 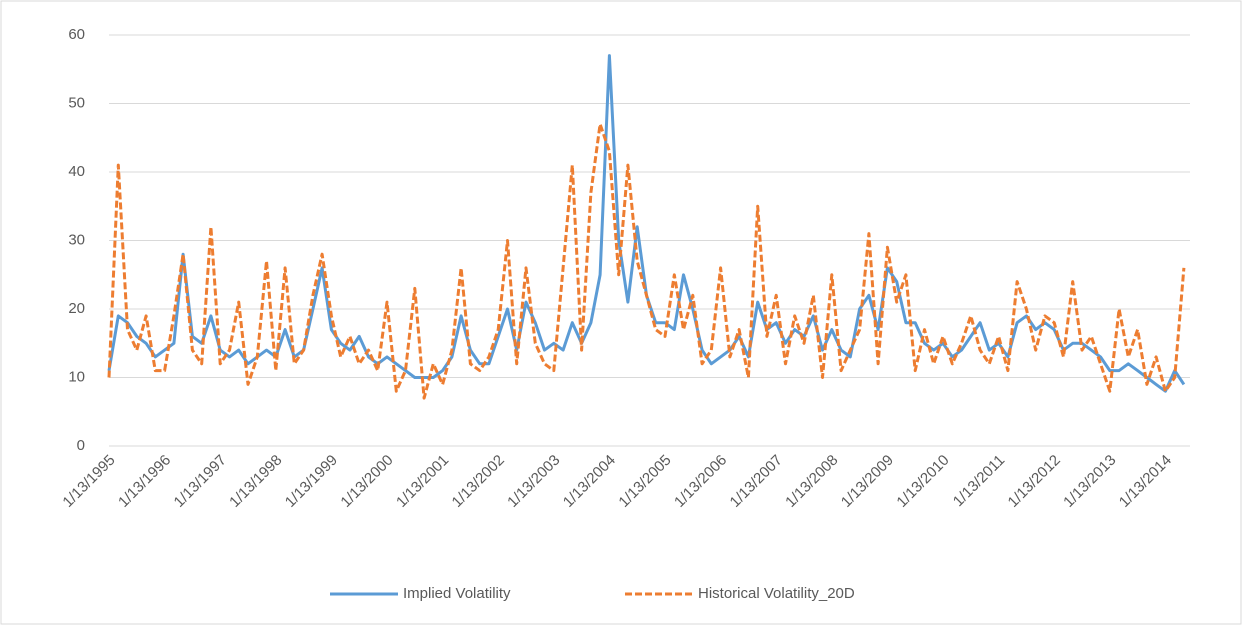 What do you see at coordinates (76, 376) in the screenshot?
I see `y-tick-label: 10` at bounding box center [76, 376].